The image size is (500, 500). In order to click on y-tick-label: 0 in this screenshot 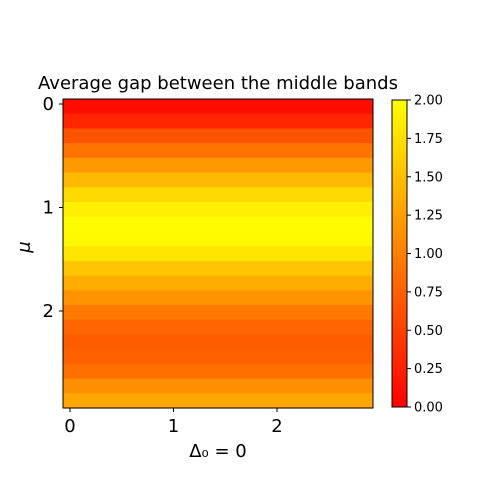, I will do `click(48, 104)`.